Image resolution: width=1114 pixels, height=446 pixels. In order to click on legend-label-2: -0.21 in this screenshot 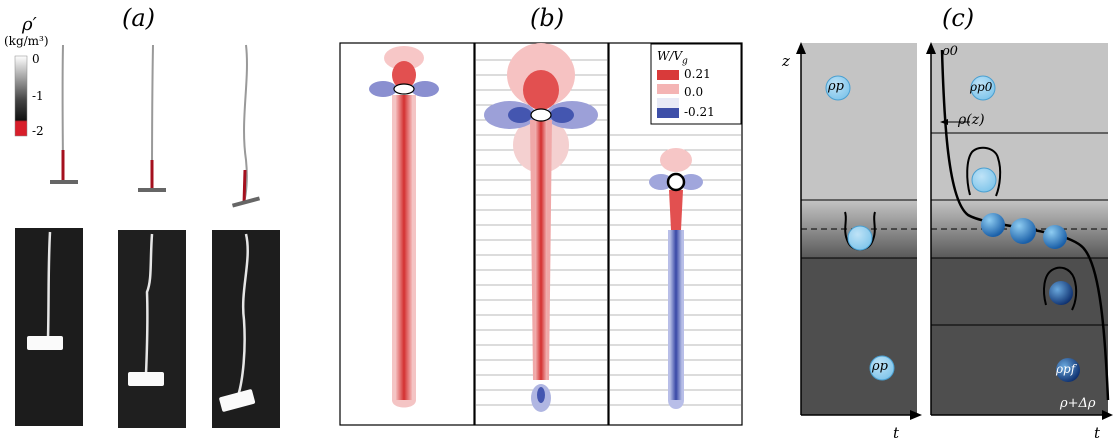, I will do `click(699, 112)`.